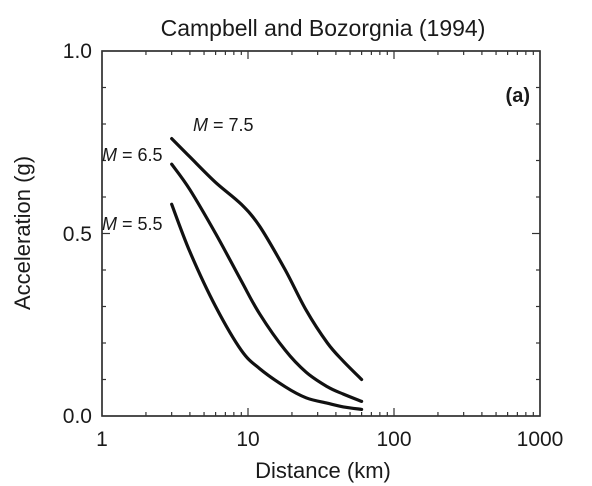 The height and width of the screenshot is (486, 592). I want to click on y-tick-label-1: 1.0, so click(77, 51).